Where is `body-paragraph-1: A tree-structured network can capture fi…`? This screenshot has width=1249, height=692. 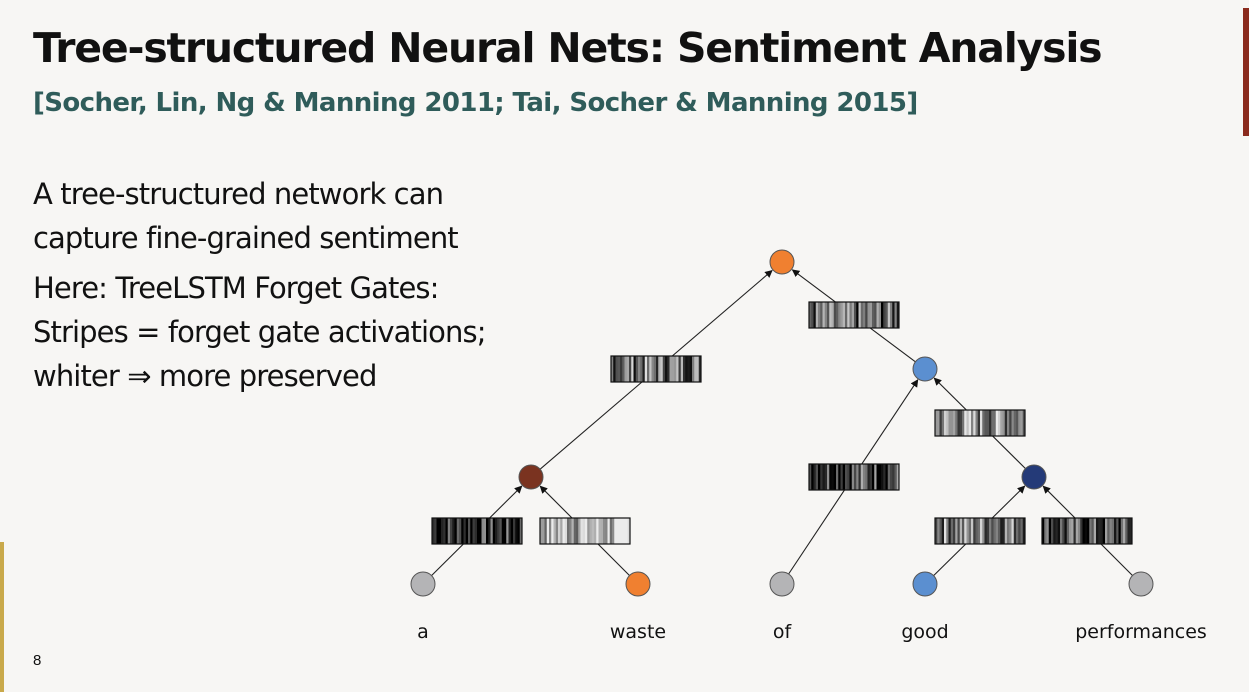 body-paragraph-1: A tree-structured network can capture fi… is located at coordinates (303, 216).